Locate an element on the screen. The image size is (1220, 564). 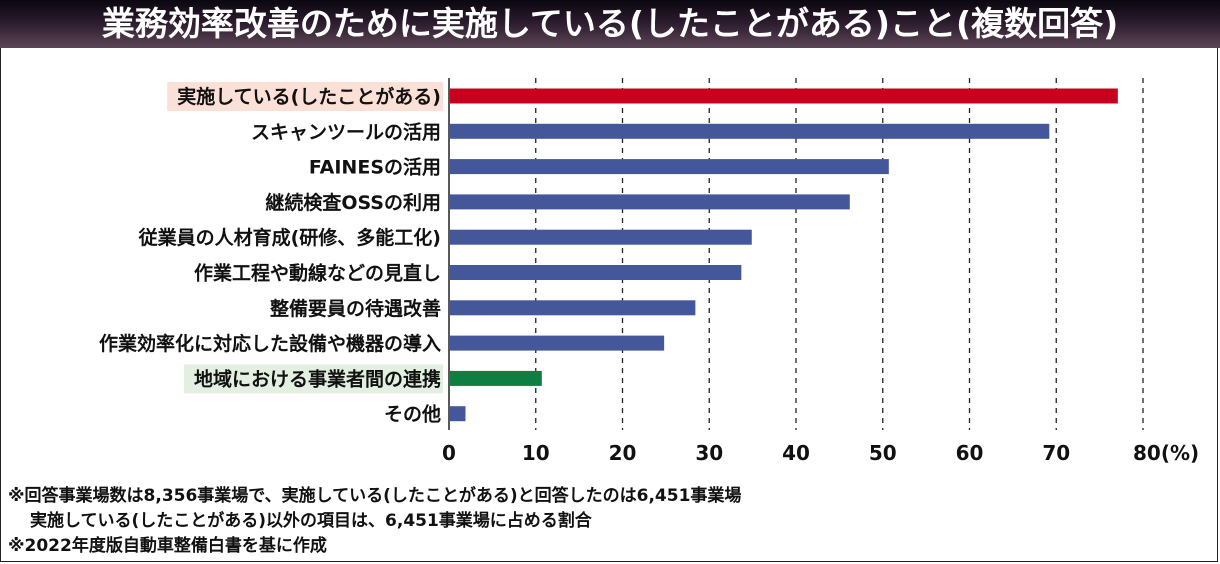
category-label: FAINESの活用 is located at coordinates (375, 167).